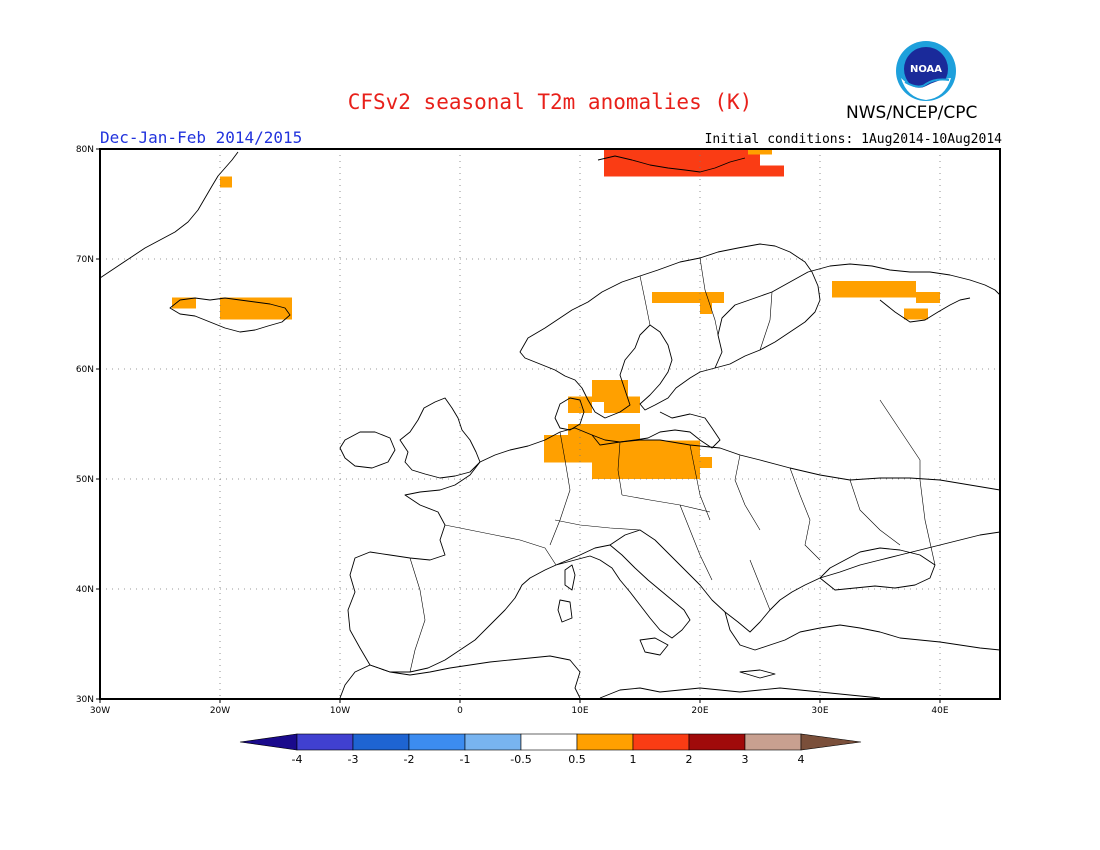  I want to click on coastline-sicily, so click(654, 646).